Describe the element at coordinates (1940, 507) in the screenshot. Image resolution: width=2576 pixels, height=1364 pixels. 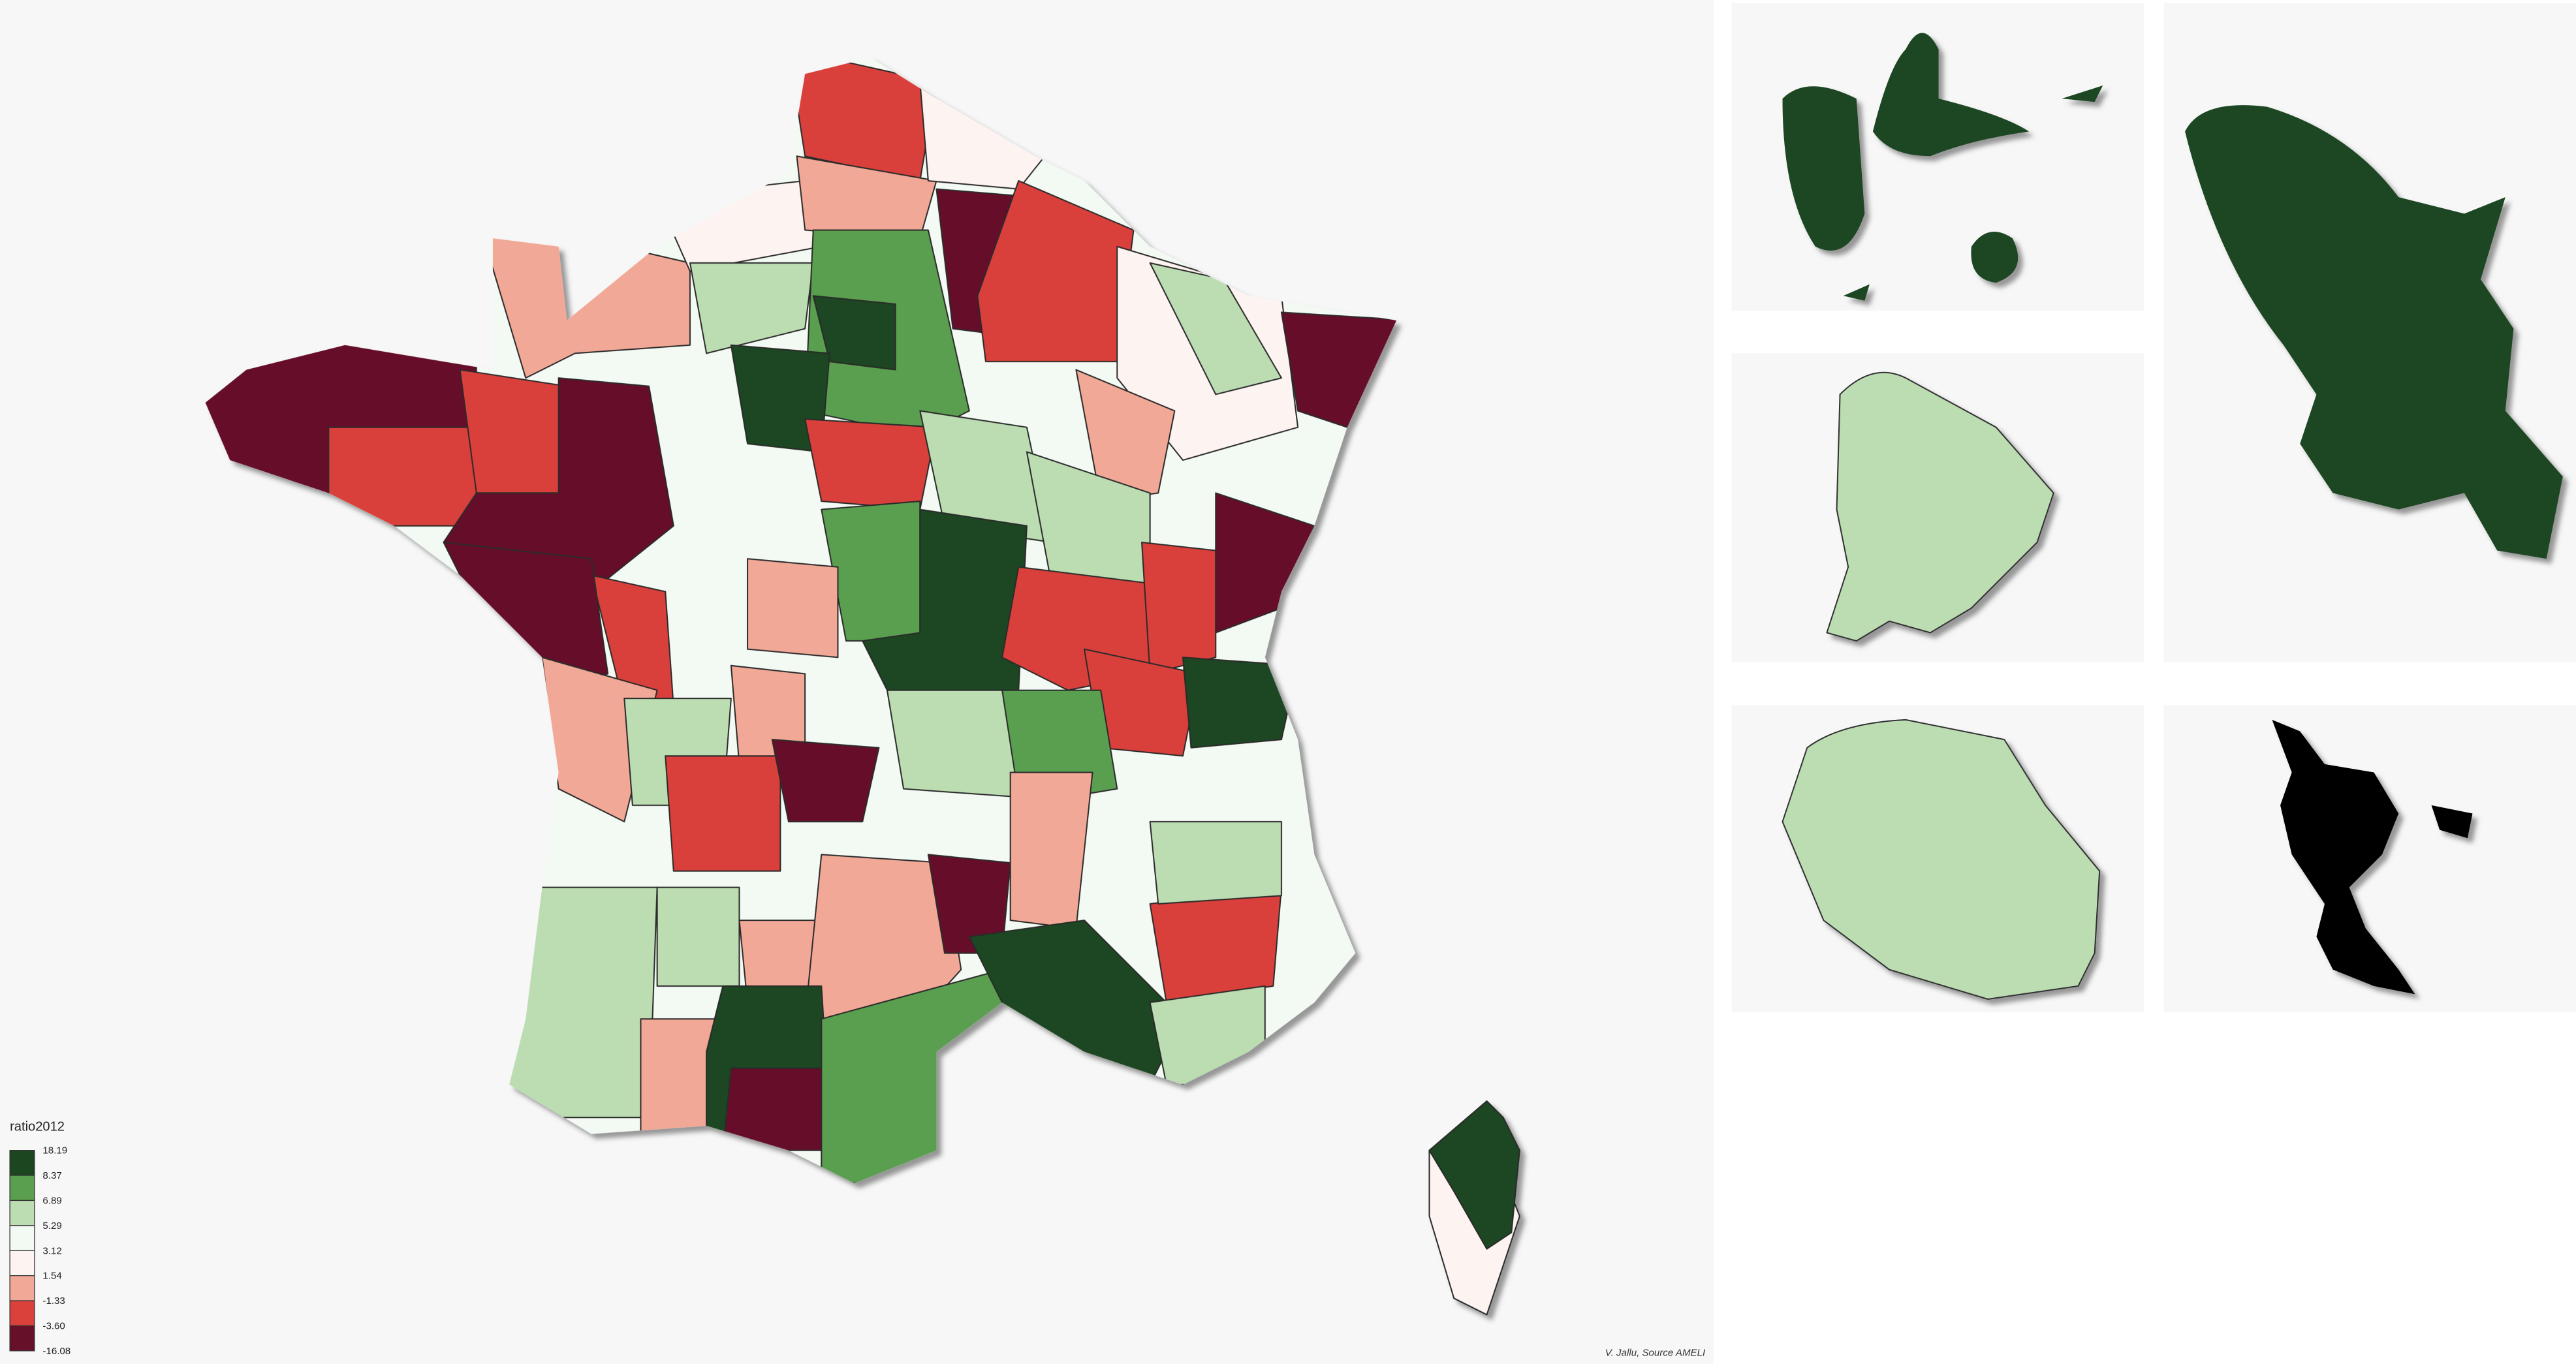
I see `french-guiana` at that location.